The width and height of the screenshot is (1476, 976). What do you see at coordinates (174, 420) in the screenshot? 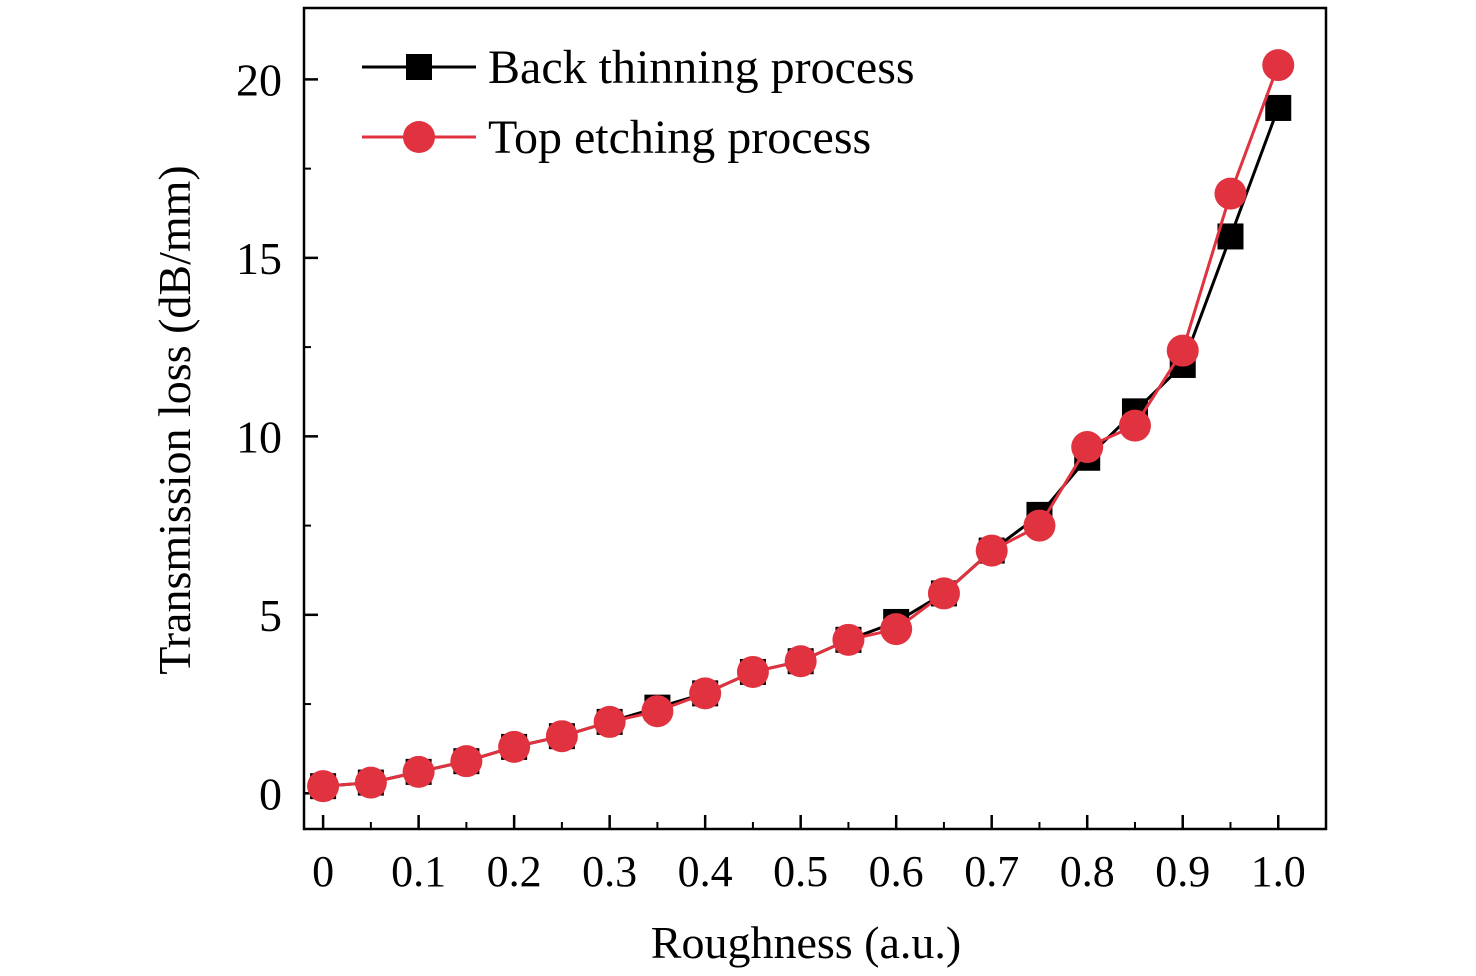
I see `y-axis-label: Transmission loss (dB/mm)` at bounding box center [174, 420].